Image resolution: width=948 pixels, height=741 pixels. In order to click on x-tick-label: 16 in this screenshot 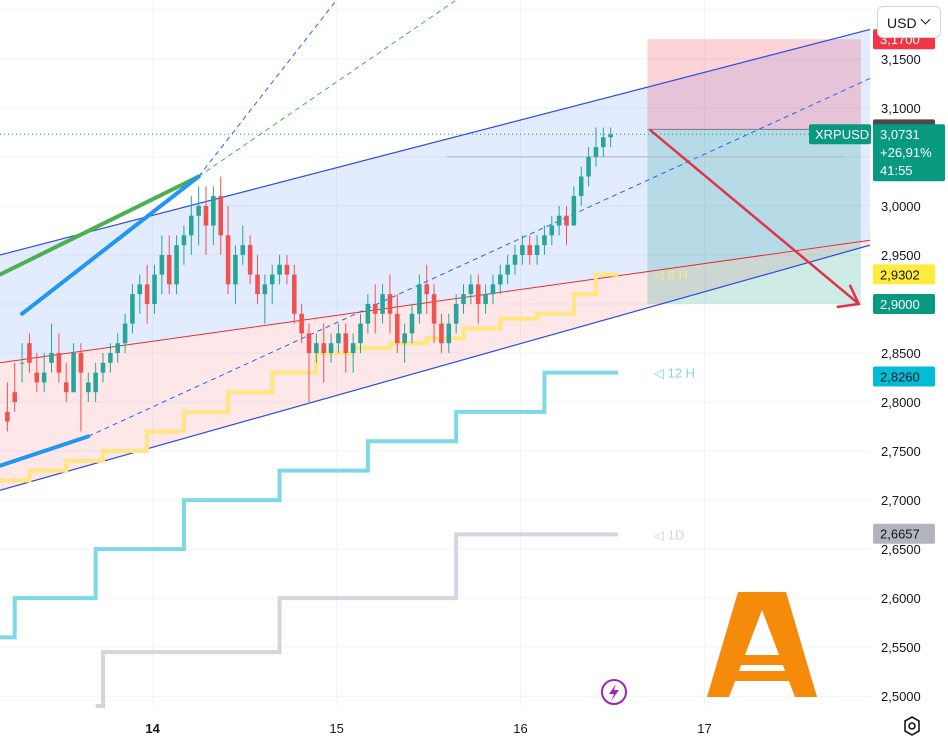, I will do `click(520, 728)`.